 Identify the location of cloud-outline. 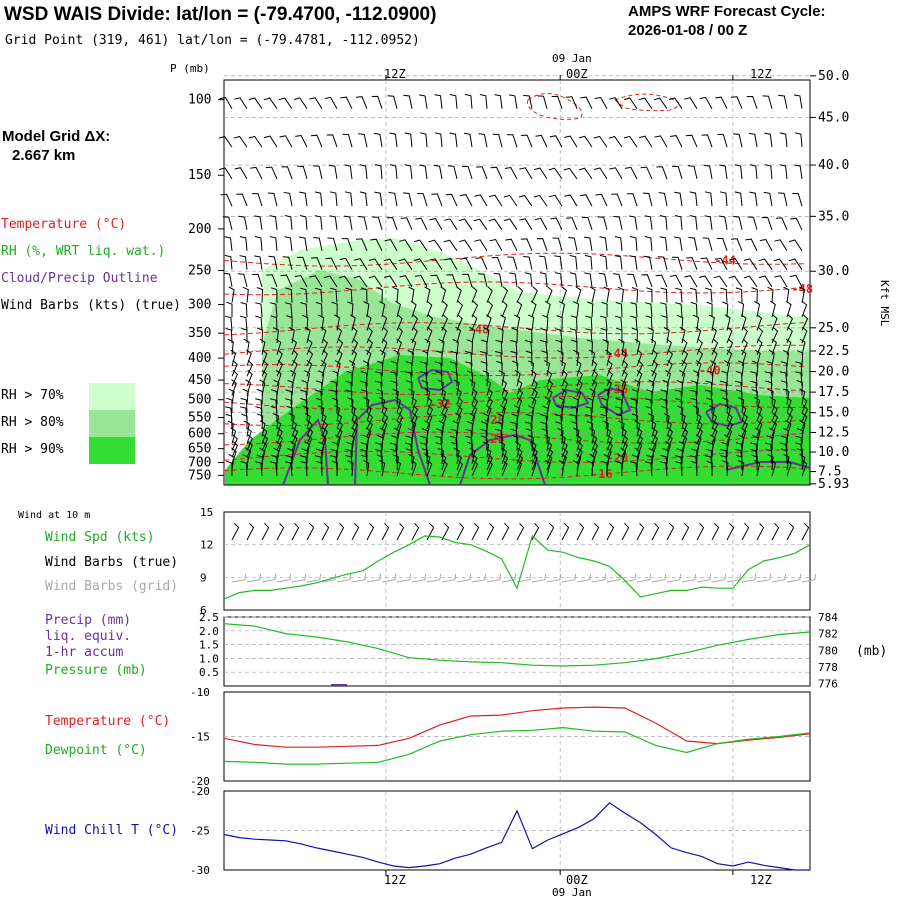
(305, 452).